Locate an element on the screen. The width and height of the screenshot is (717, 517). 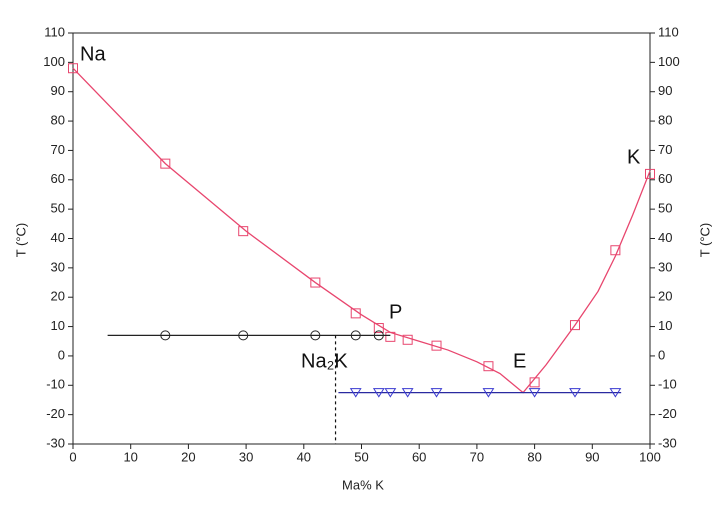
y-tick-label: 40 is located at coordinates (58, 237).